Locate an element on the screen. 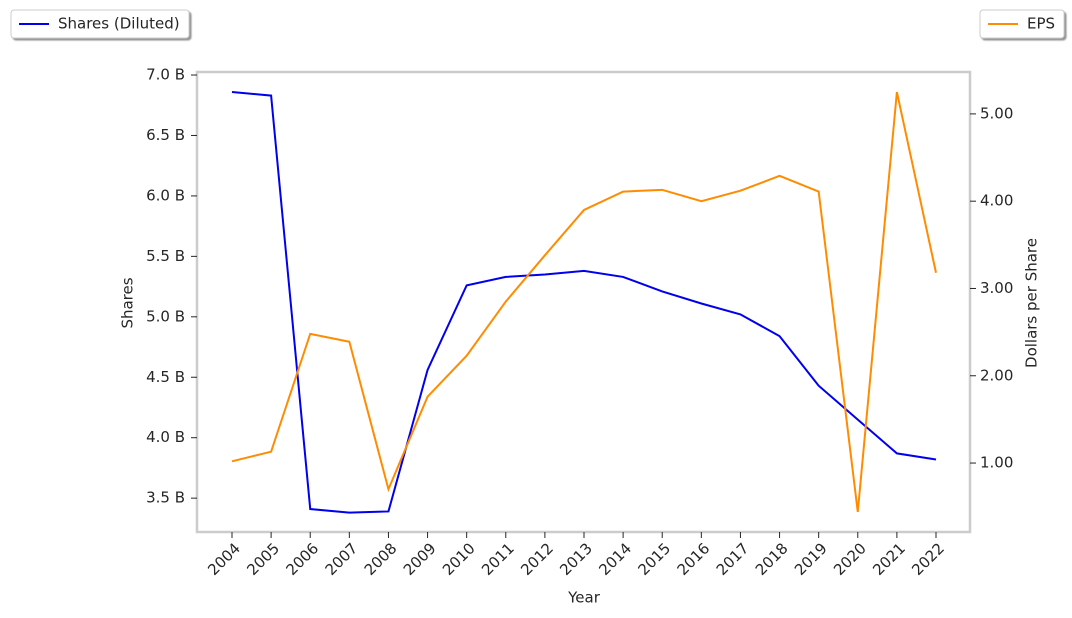 This screenshot has height=618, width=1072. y-tick-label: 5.0 B is located at coordinates (165, 316).